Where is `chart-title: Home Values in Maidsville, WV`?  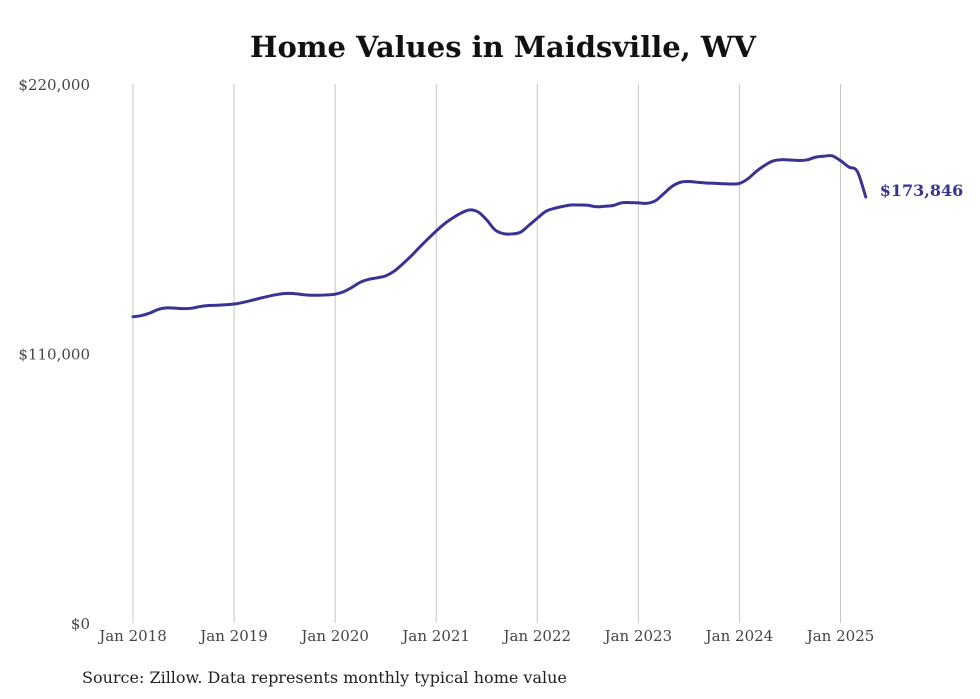 chart-title: Home Values in Maidsville, WV is located at coordinates (503, 47).